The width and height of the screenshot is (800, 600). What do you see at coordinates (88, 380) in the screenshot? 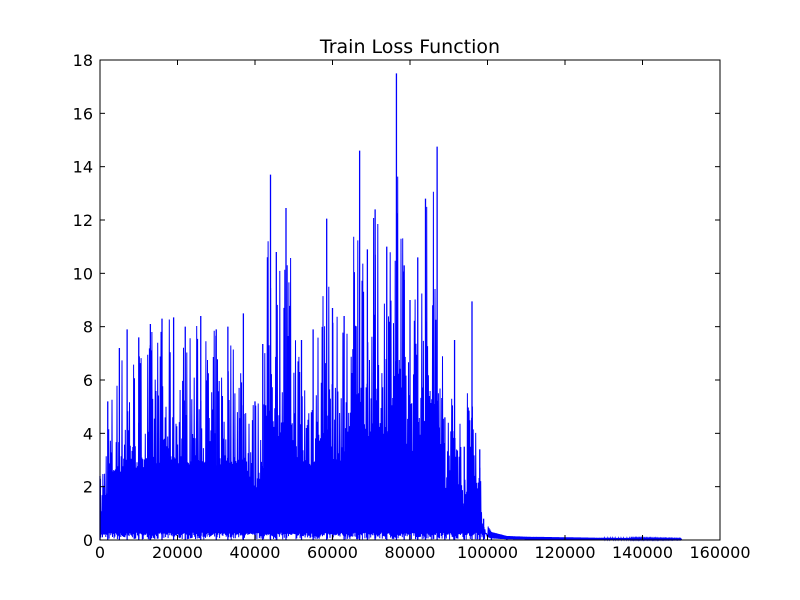
I see `y-tick-label: 6` at bounding box center [88, 380].